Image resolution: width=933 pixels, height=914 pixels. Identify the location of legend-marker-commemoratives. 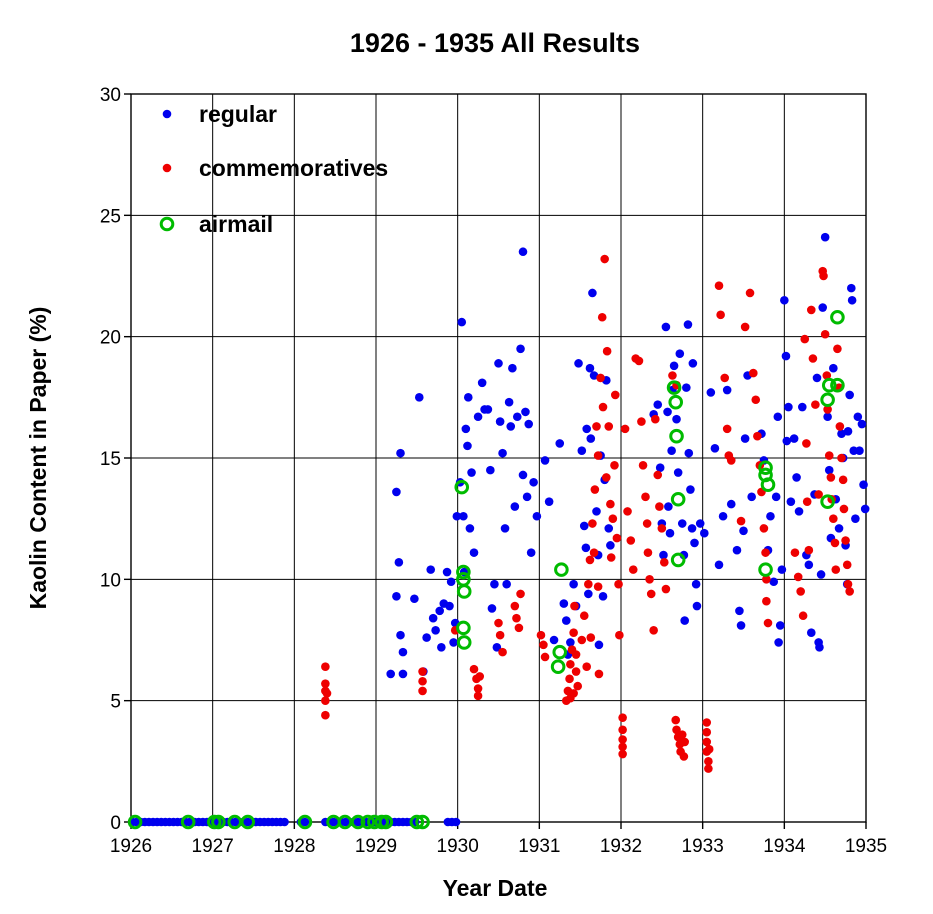
(167, 168).